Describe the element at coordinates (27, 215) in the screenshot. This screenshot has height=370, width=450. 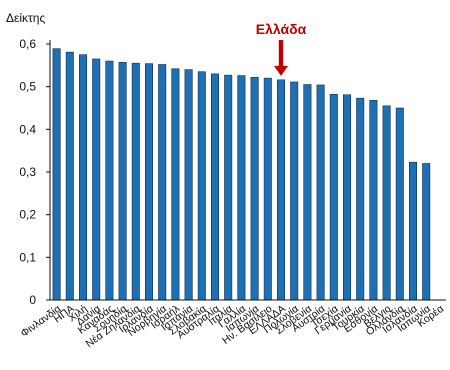
I see `y-tick-label: 0,2` at that location.